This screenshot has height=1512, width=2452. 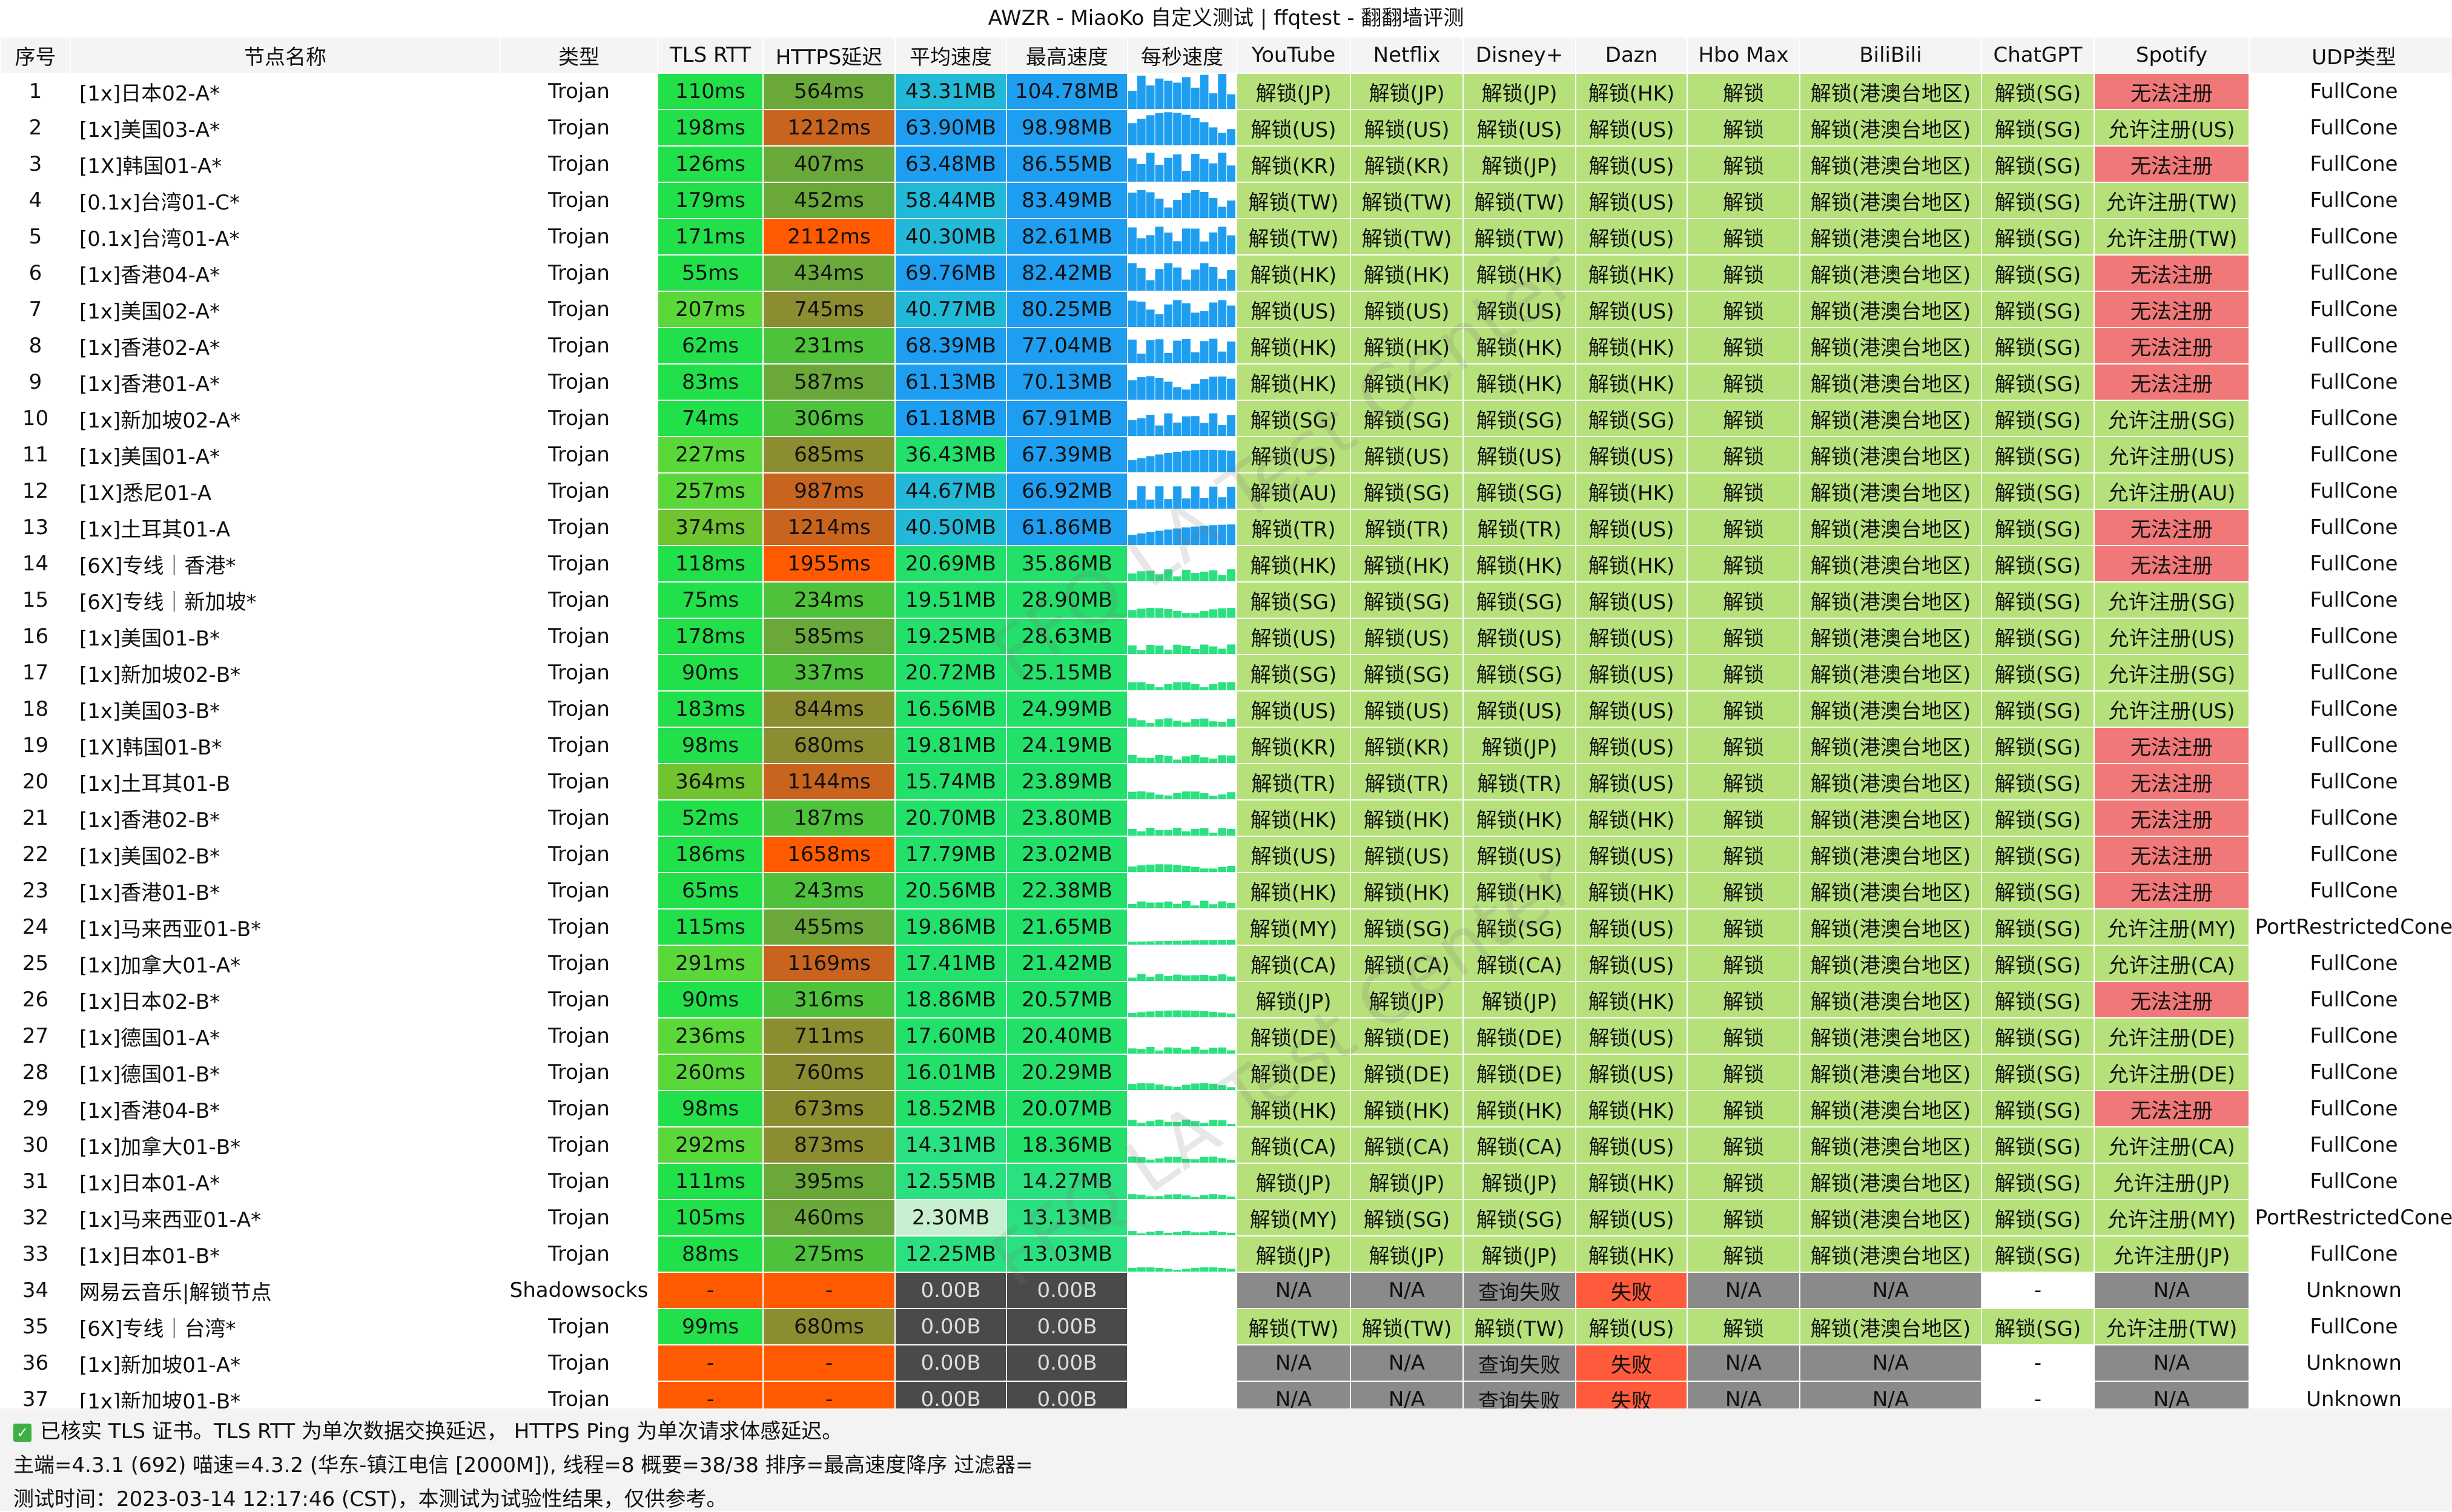 What do you see at coordinates (2171, 55) in the screenshot?
I see `col-spotify-header: Spotify` at bounding box center [2171, 55].